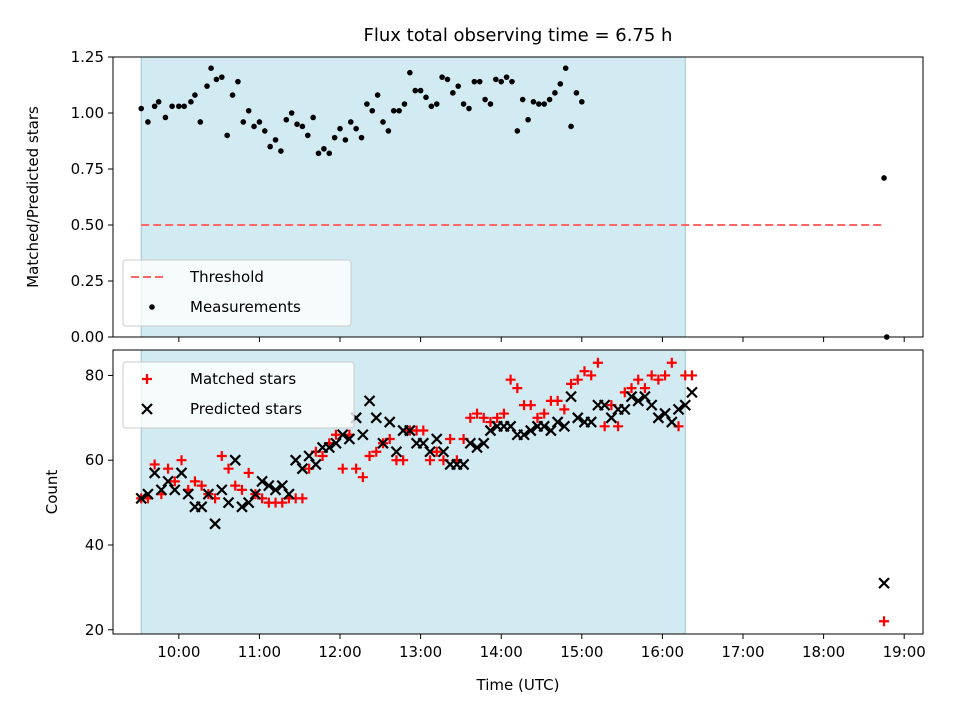 This screenshot has width=960, height=720. I want to click on x-tick-label: 10:00, so click(178, 652).